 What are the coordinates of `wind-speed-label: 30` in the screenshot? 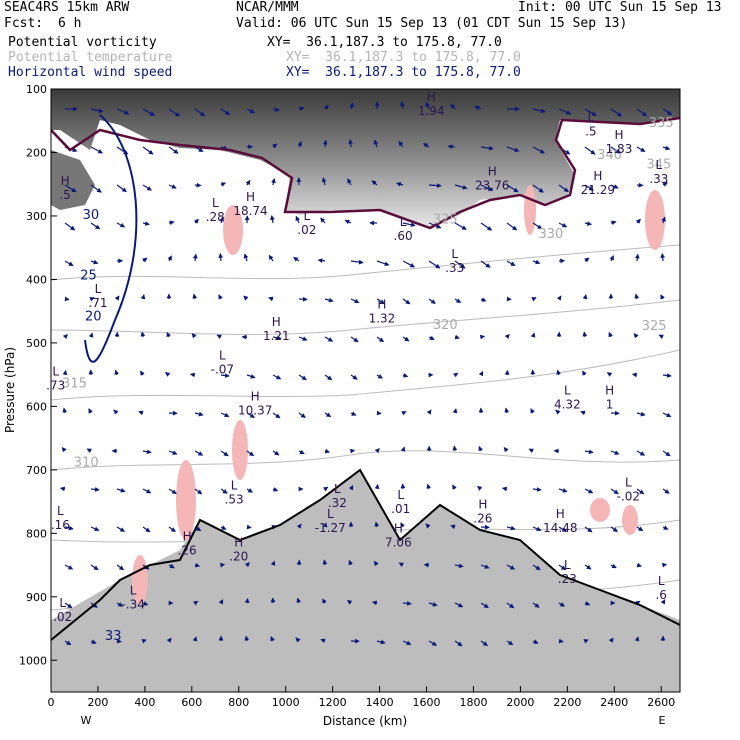 It's located at (91, 215).